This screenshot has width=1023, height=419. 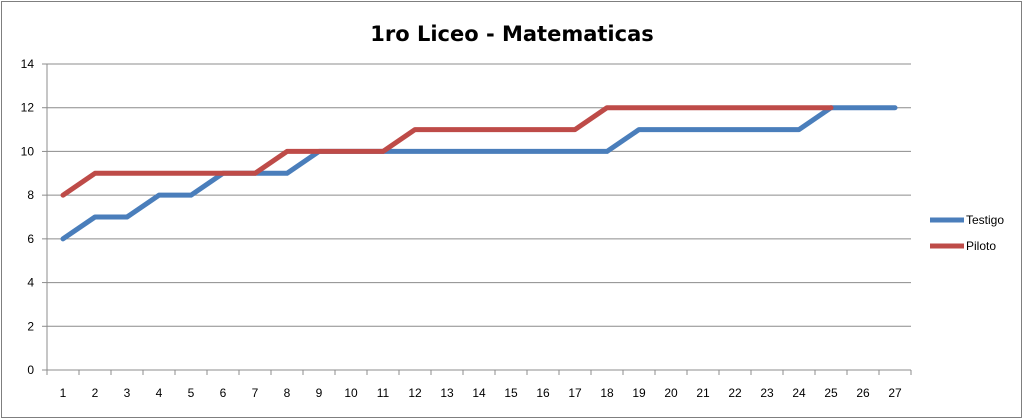 What do you see at coordinates (831, 393) in the screenshot?
I see `x-tick-label-25: 25` at bounding box center [831, 393].